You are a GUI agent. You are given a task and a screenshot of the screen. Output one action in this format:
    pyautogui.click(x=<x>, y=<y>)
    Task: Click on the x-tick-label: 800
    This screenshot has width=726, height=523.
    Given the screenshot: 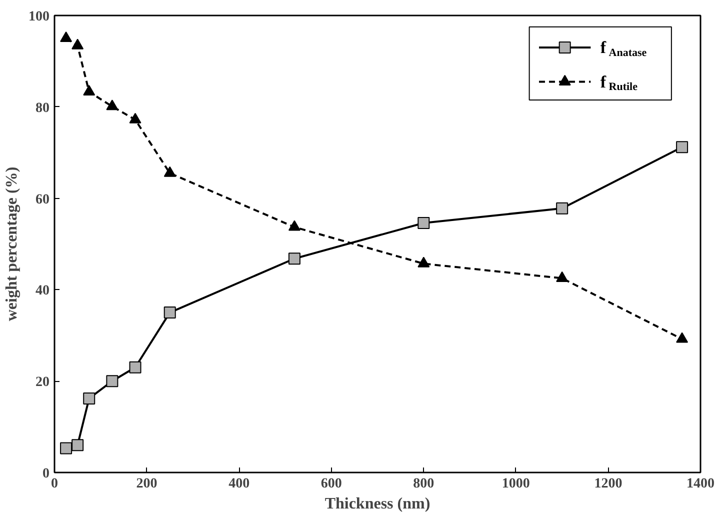 What is the action you would take?
    pyautogui.click(x=423, y=484)
    